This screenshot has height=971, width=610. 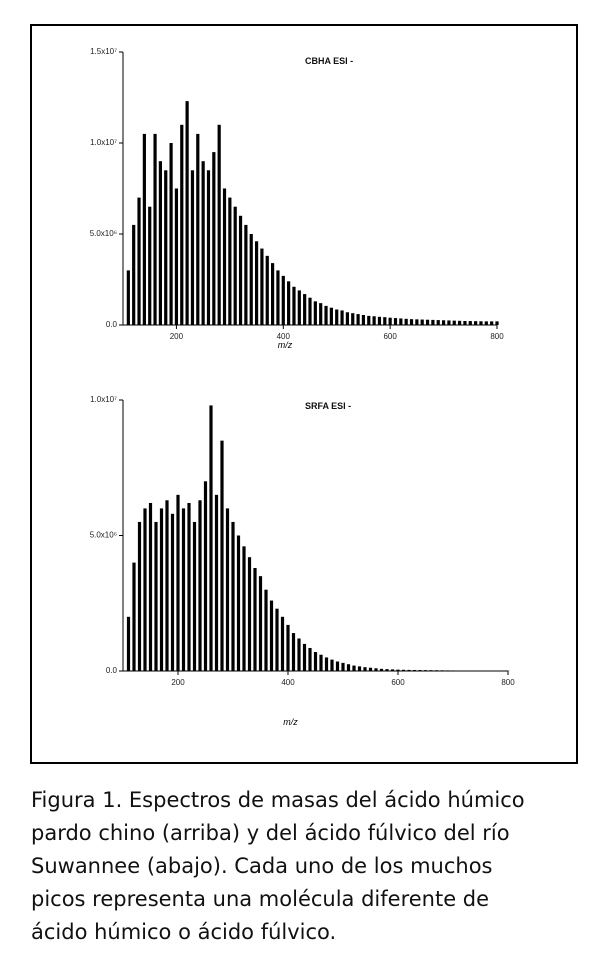 I want to click on y-tick-label: 1.5x10⁷, so click(x=103, y=51).